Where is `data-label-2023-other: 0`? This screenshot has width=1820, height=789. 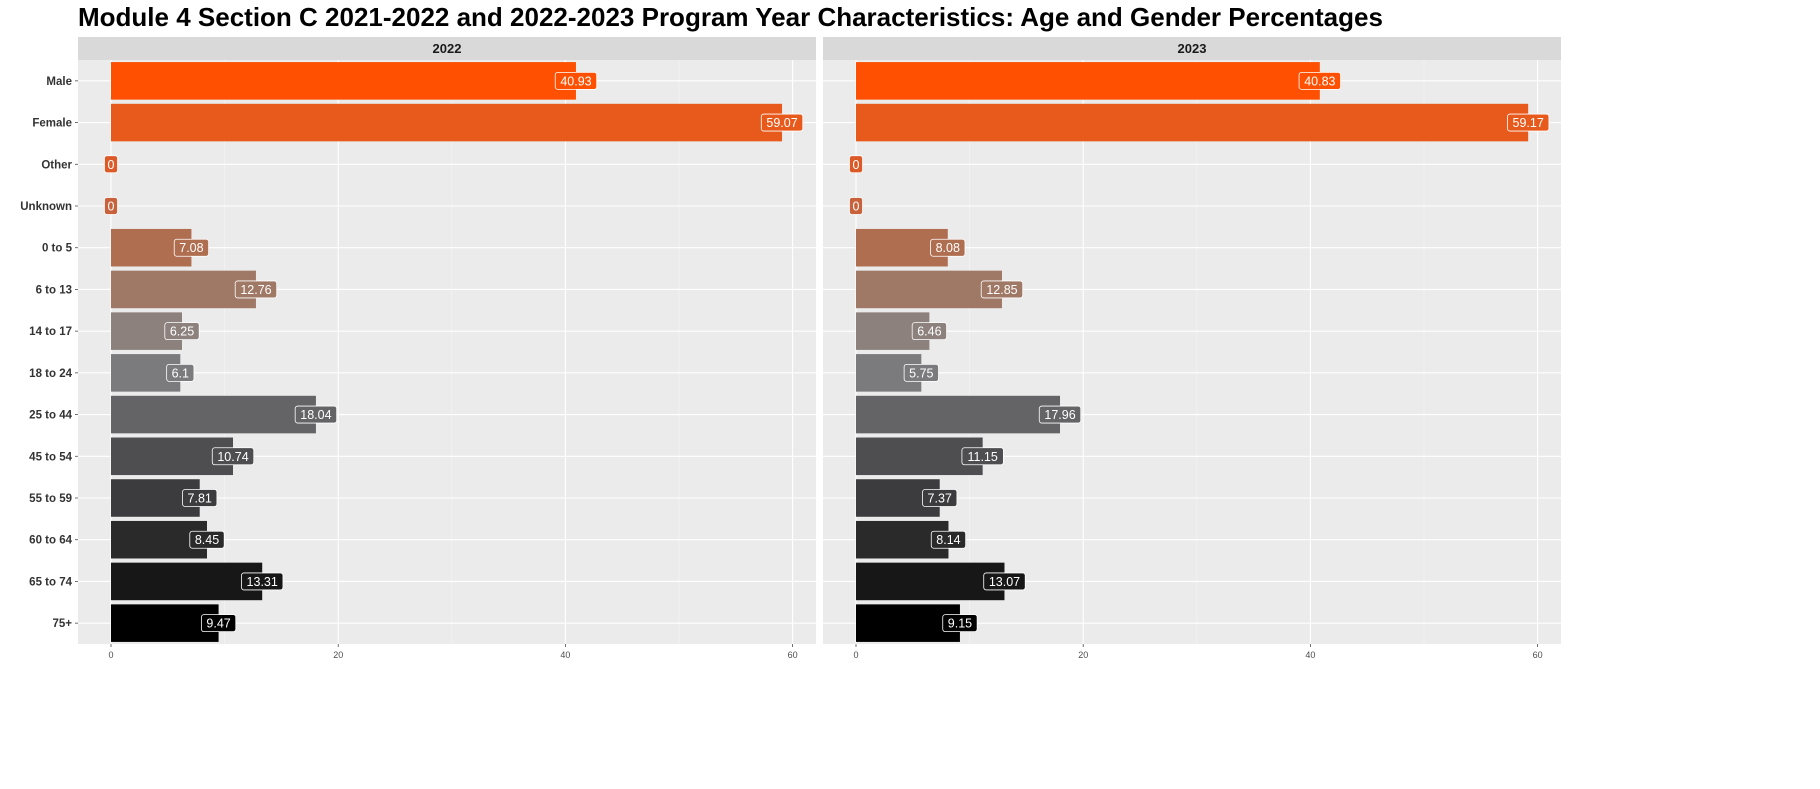 data-label-2023-other: 0 is located at coordinates (856, 165).